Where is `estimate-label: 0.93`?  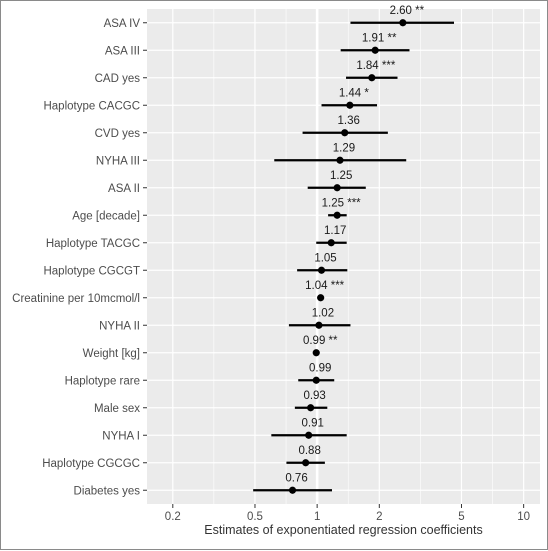
estimate-label: 0.93 is located at coordinates (314, 396).